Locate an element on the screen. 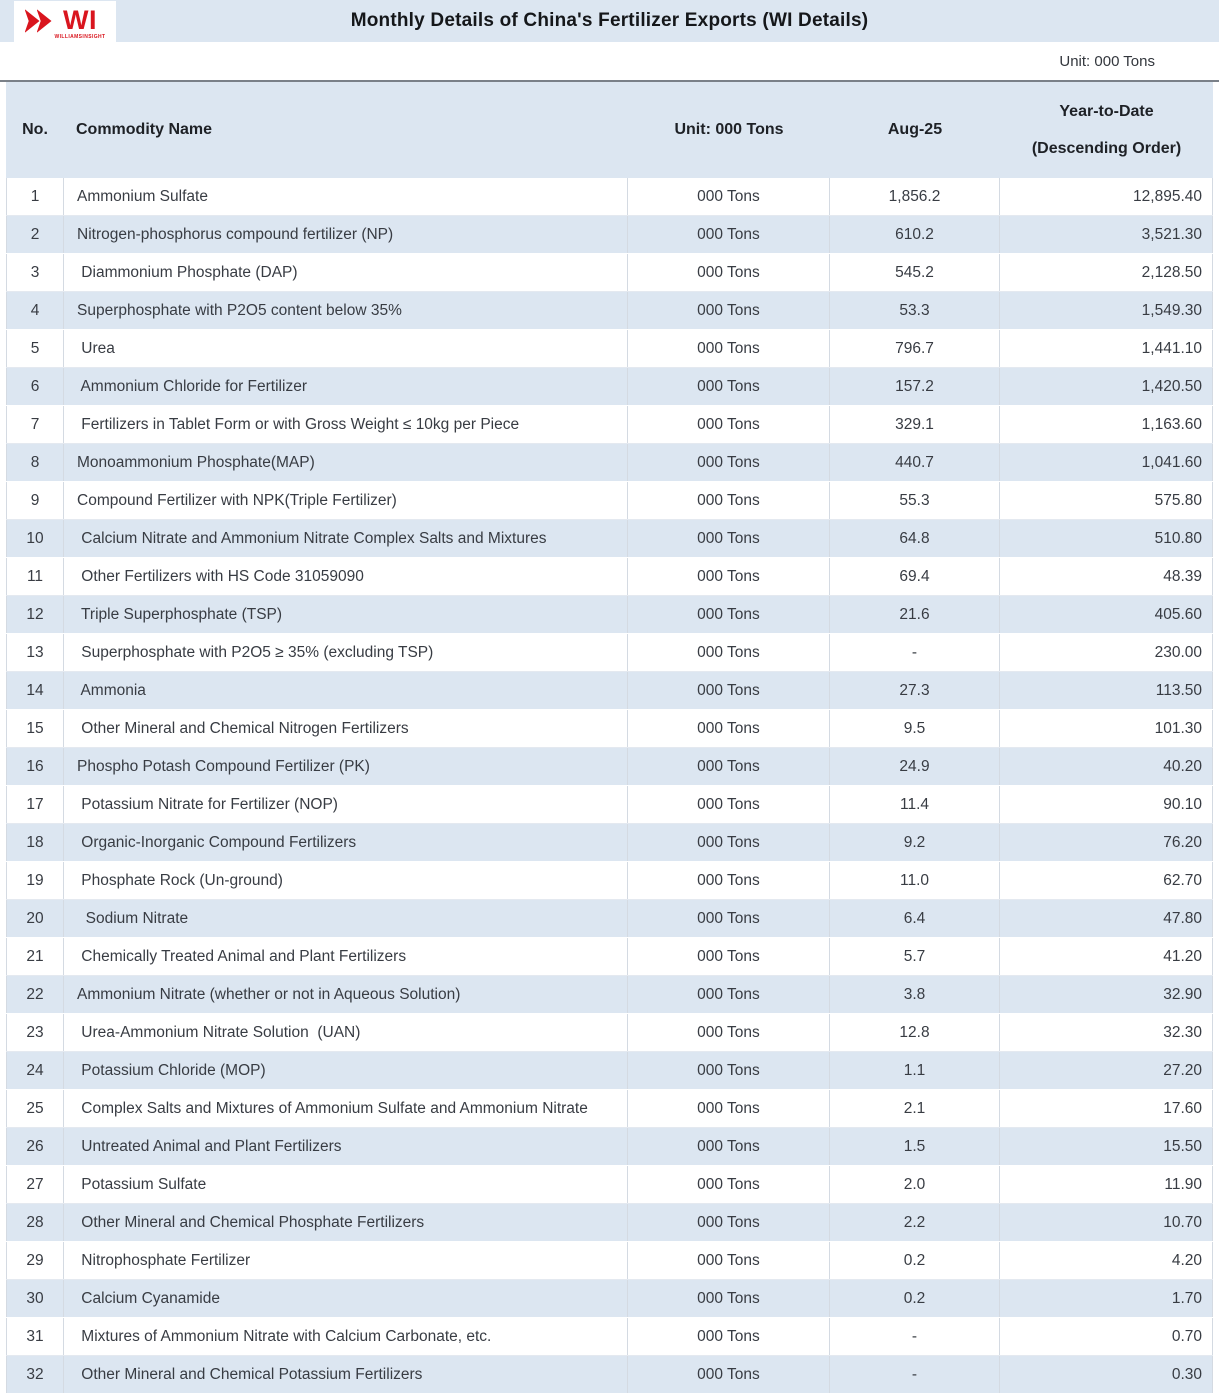  cell-aug-value: 9.2 is located at coordinates (915, 842).